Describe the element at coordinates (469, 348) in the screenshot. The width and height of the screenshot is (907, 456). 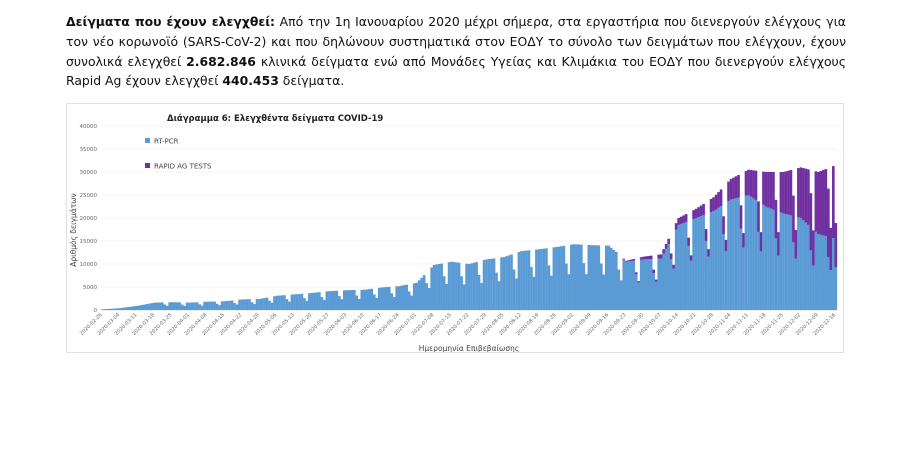
I see `x-axis-label: Ημερομηνία Επιβεβαίωσης` at that location.